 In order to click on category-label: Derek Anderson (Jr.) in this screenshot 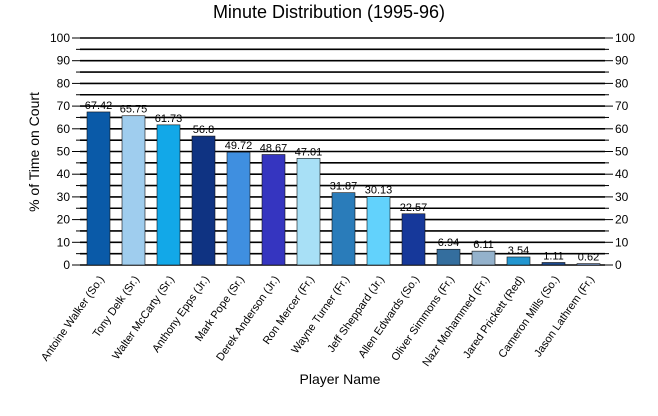, I will do `click(248, 319)`.